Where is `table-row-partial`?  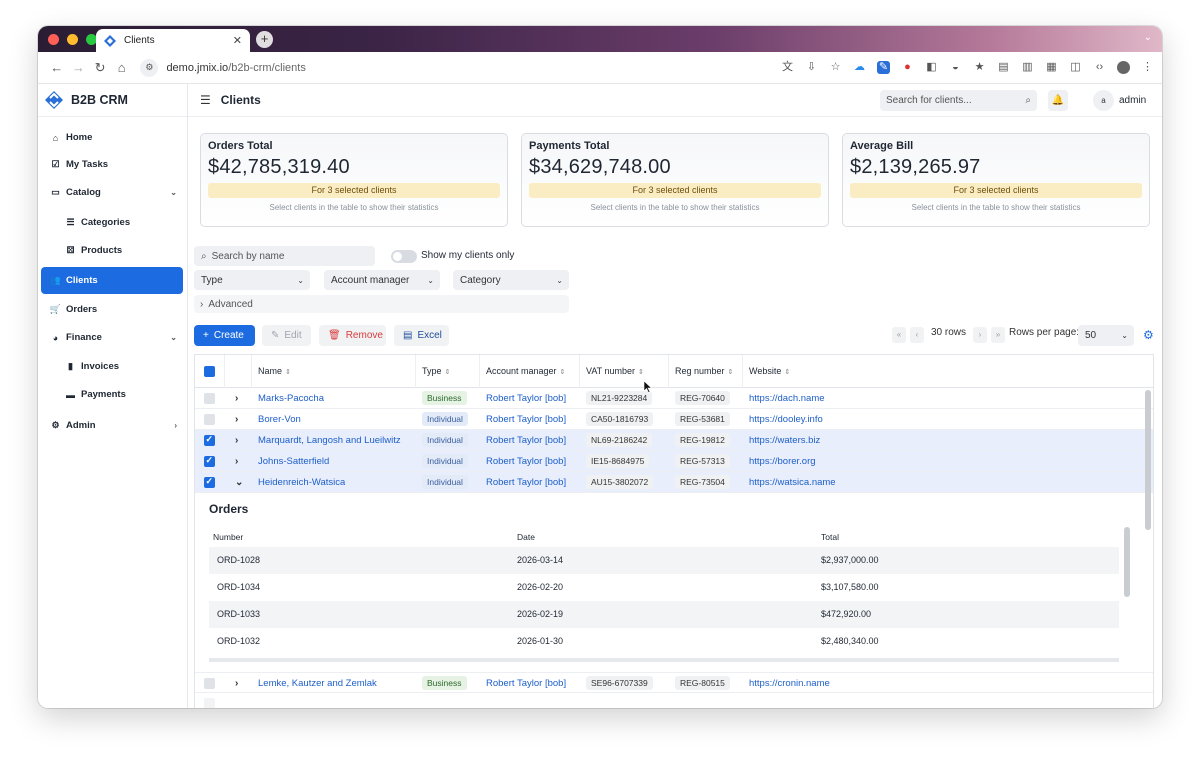 table-row-partial is located at coordinates (674, 700).